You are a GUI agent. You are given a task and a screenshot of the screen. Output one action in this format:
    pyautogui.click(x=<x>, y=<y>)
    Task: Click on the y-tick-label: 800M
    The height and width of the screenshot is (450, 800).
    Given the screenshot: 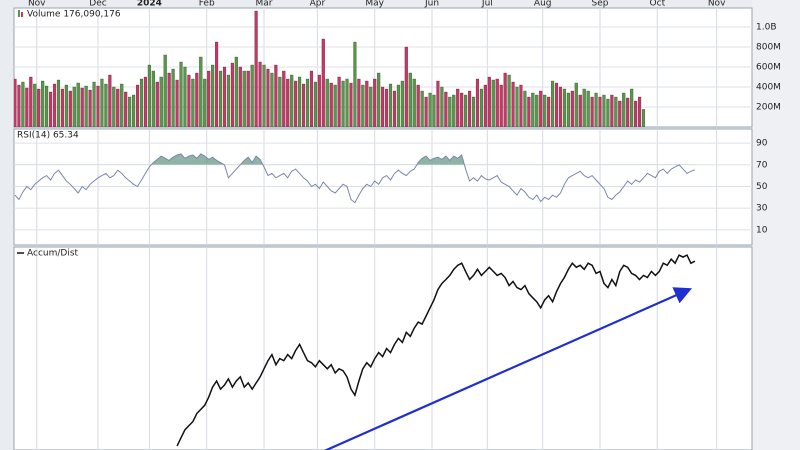 What is the action you would take?
    pyautogui.click(x=768, y=48)
    